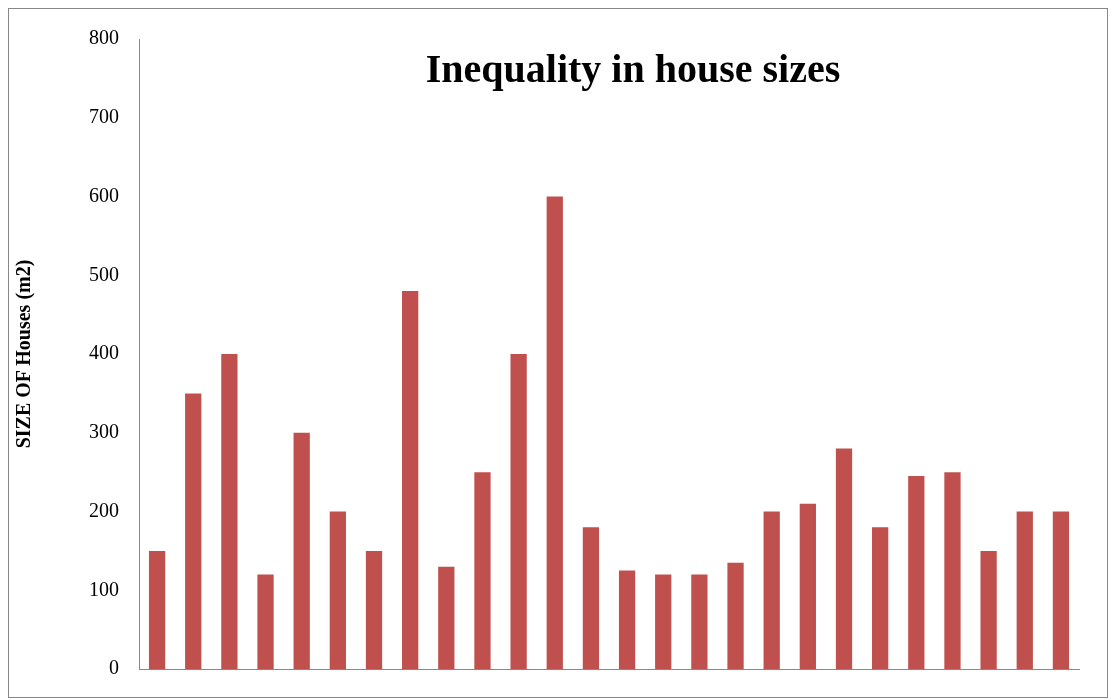 The height and width of the screenshot is (700, 1120). Describe the element at coordinates (104, 431) in the screenshot. I see `y-tick-label: 300` at that location.